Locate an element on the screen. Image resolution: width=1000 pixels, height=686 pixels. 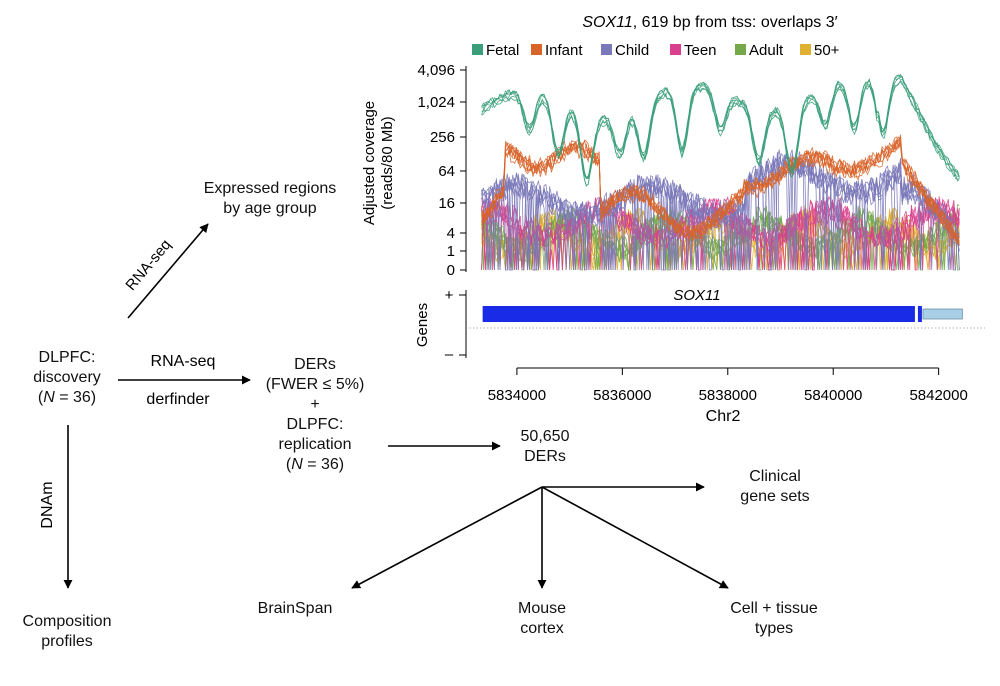
node-dlpfc-discovery-line1: DLPFC: is located at coordinates (67, 357).